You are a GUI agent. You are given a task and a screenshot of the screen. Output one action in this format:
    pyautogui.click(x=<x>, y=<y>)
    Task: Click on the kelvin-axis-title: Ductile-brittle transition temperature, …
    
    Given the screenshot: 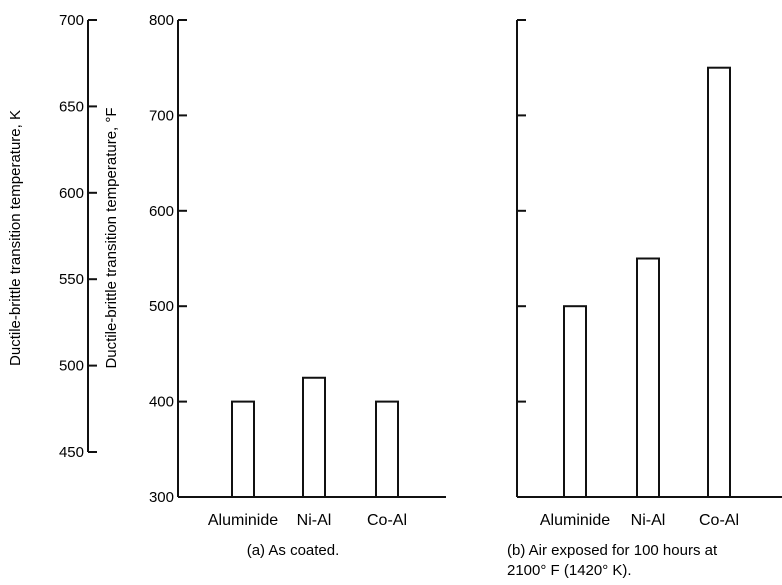 What is the action you would take?
    pyautogui.click(x=15, y=238)
    